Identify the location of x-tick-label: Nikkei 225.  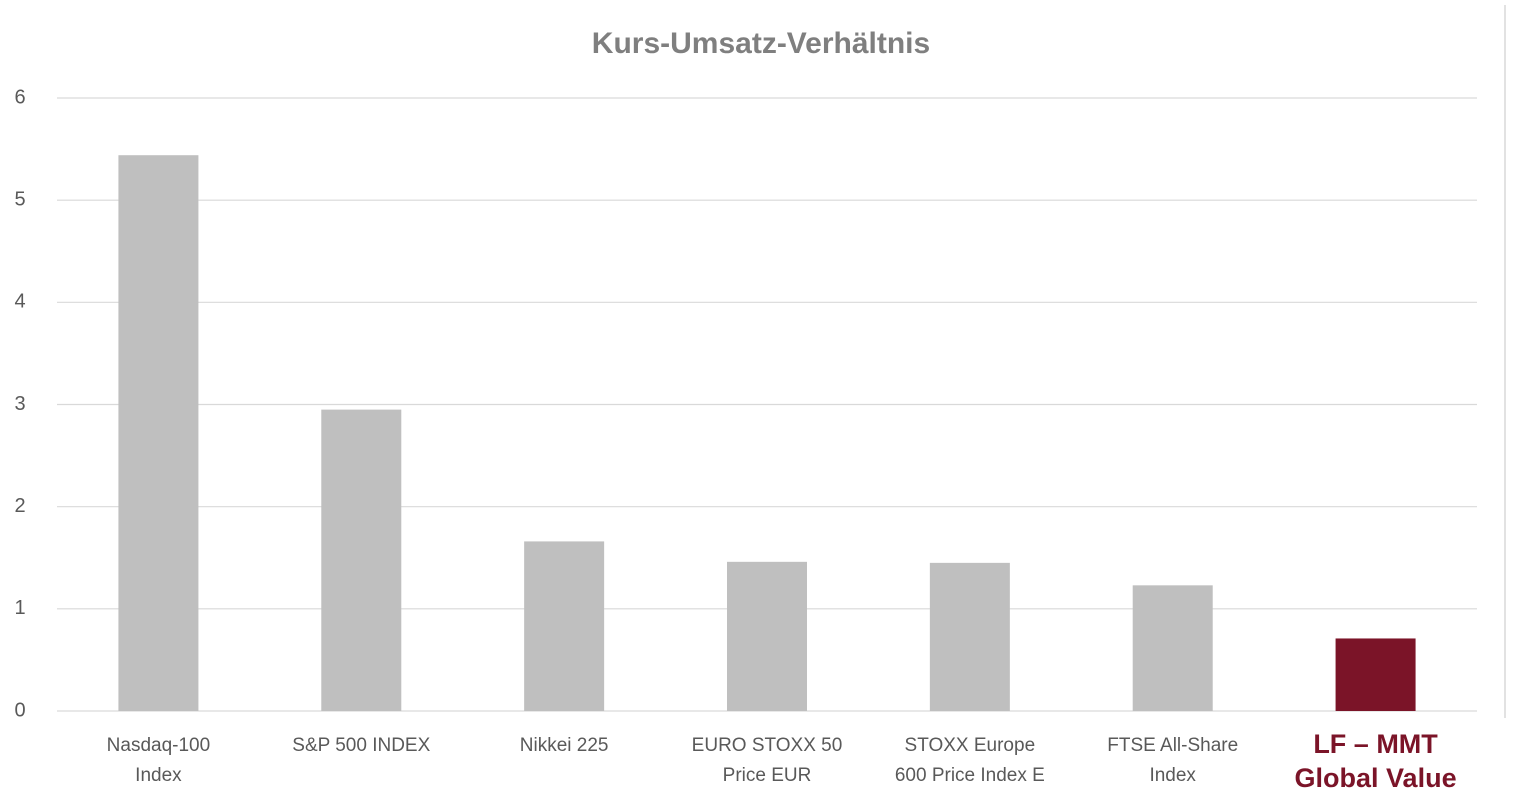
(564, 745).